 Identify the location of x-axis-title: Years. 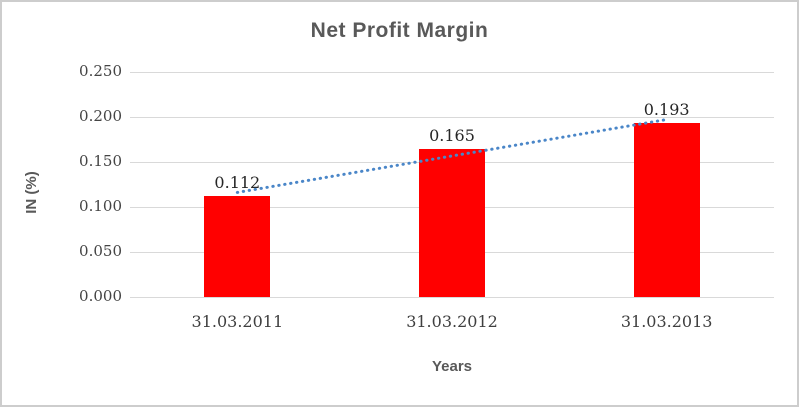
(452, 366).